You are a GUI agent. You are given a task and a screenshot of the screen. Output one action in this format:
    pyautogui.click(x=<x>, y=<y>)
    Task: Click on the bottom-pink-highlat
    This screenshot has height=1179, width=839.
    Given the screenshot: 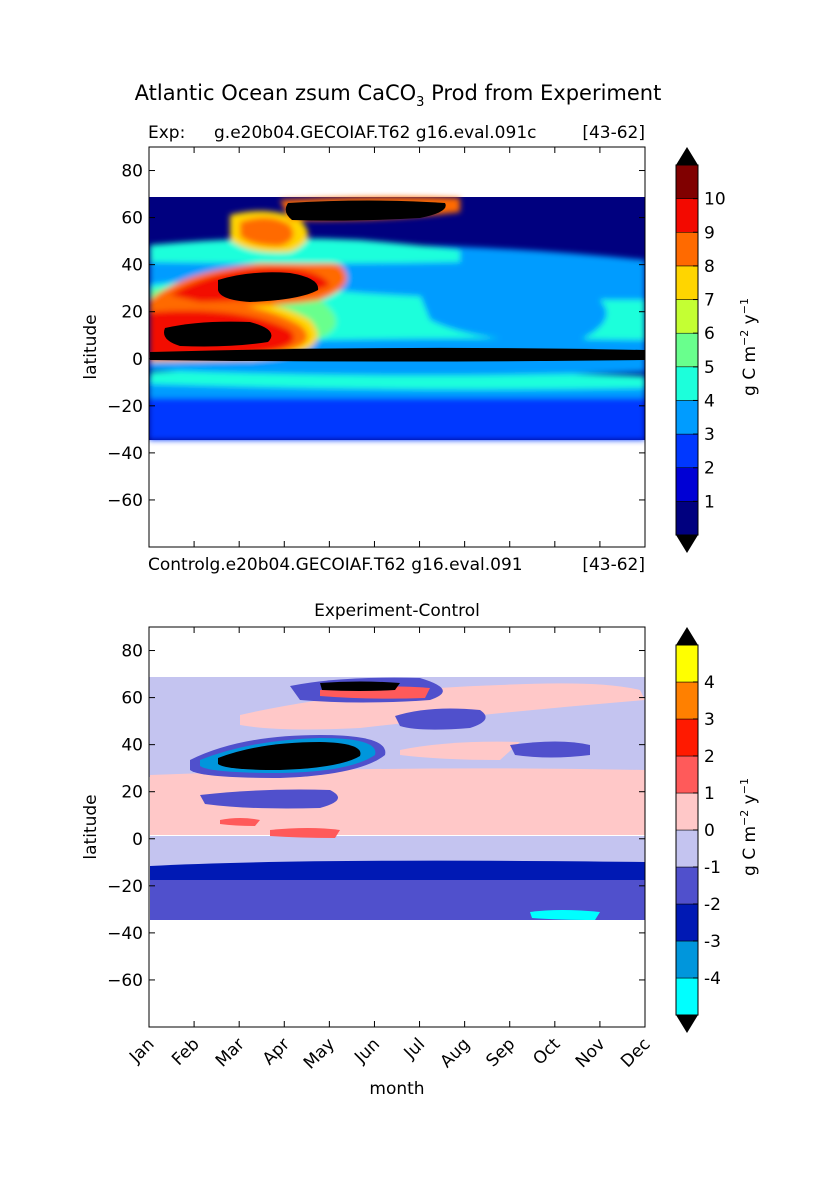 What is the action you would take?
    pyautogui.click(x=442, y=706)
    